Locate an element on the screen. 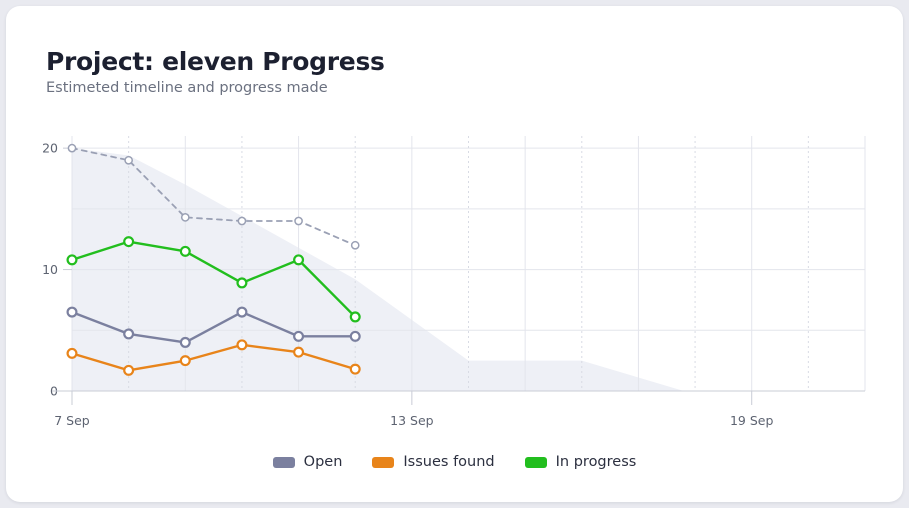  legend-swatch-open is located at coordinates (283, 462).